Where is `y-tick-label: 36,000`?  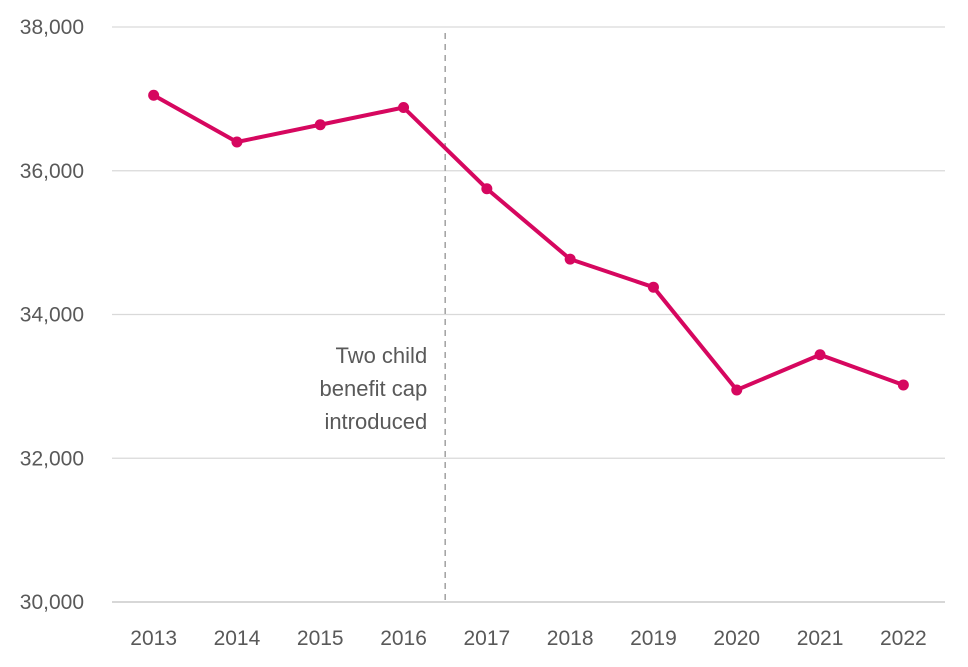
y-tick-label: 36,000 is located at coordinates (52, 171).